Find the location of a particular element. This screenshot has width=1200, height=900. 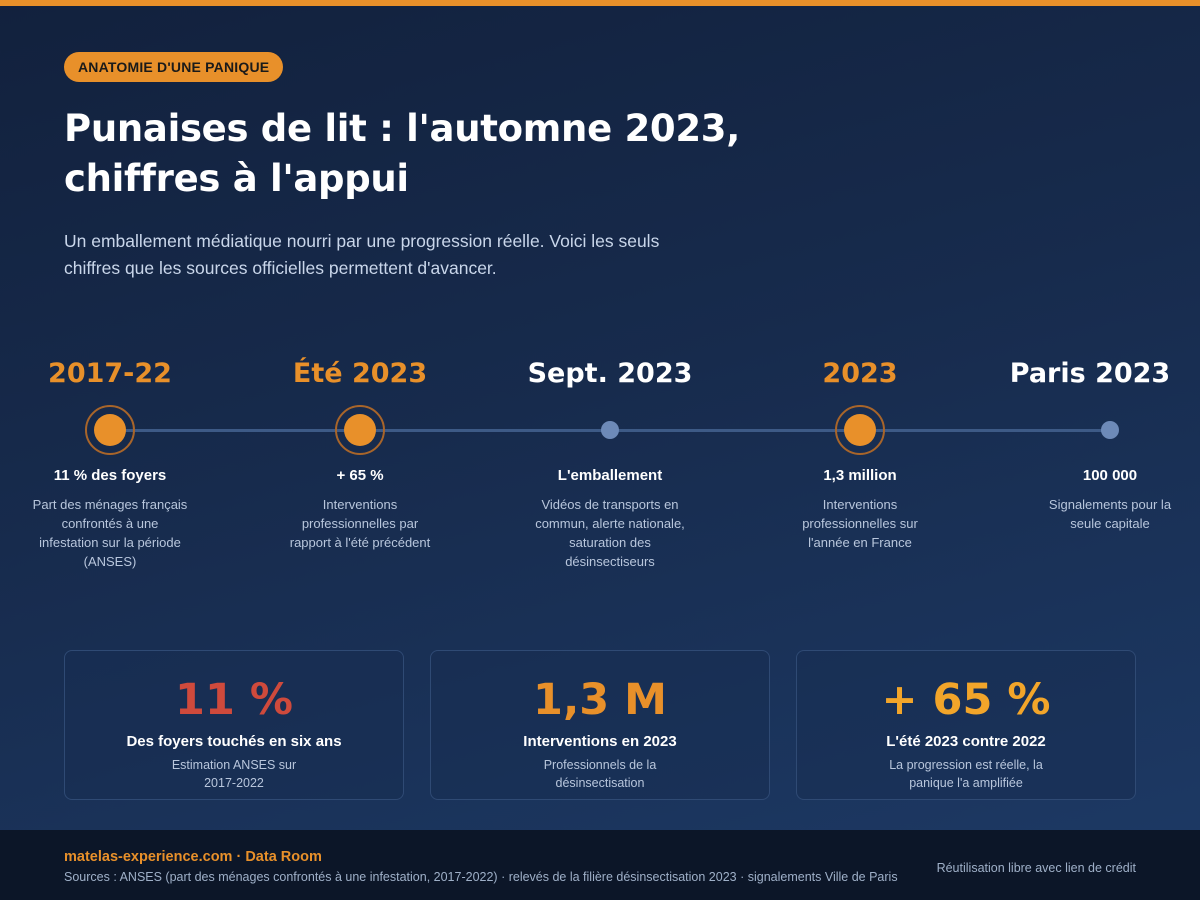

timeline-value: L'emballement is located at coordinates (610, 475).